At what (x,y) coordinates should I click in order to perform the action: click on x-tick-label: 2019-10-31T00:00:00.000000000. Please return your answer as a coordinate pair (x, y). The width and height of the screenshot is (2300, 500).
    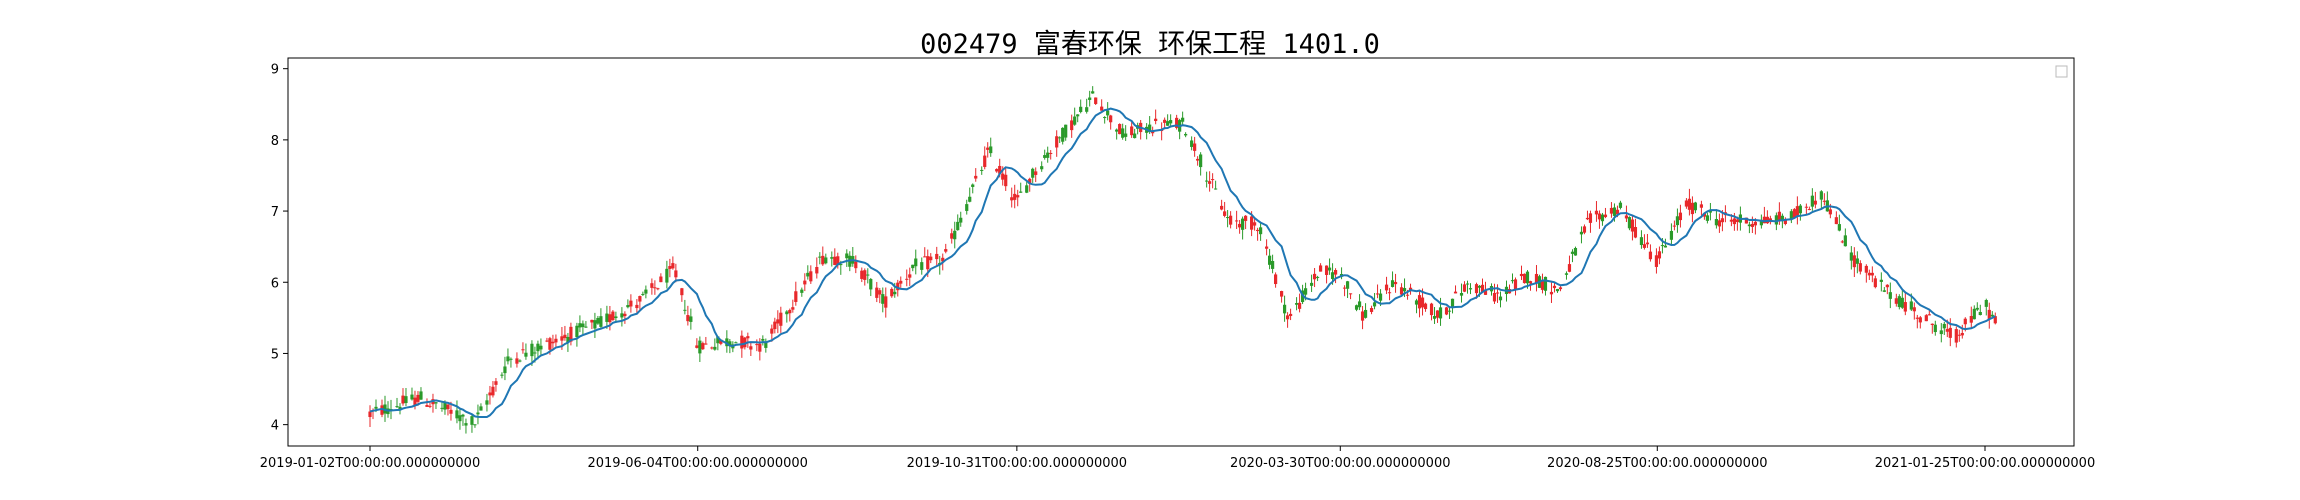
    Looking at the image, I should click on (1017, 463).